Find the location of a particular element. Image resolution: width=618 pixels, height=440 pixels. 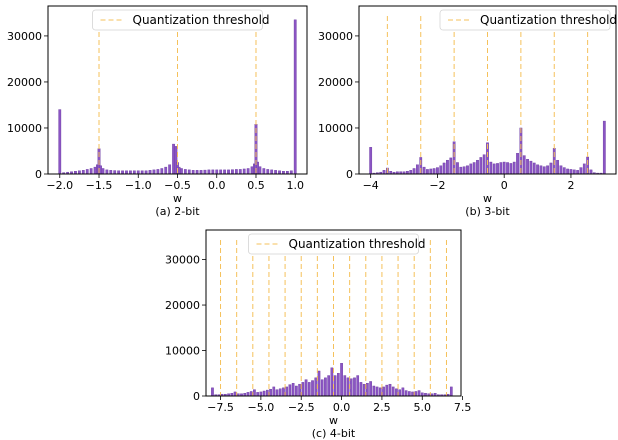

x-tick-label: −4 is located at coordinates (371, 185).